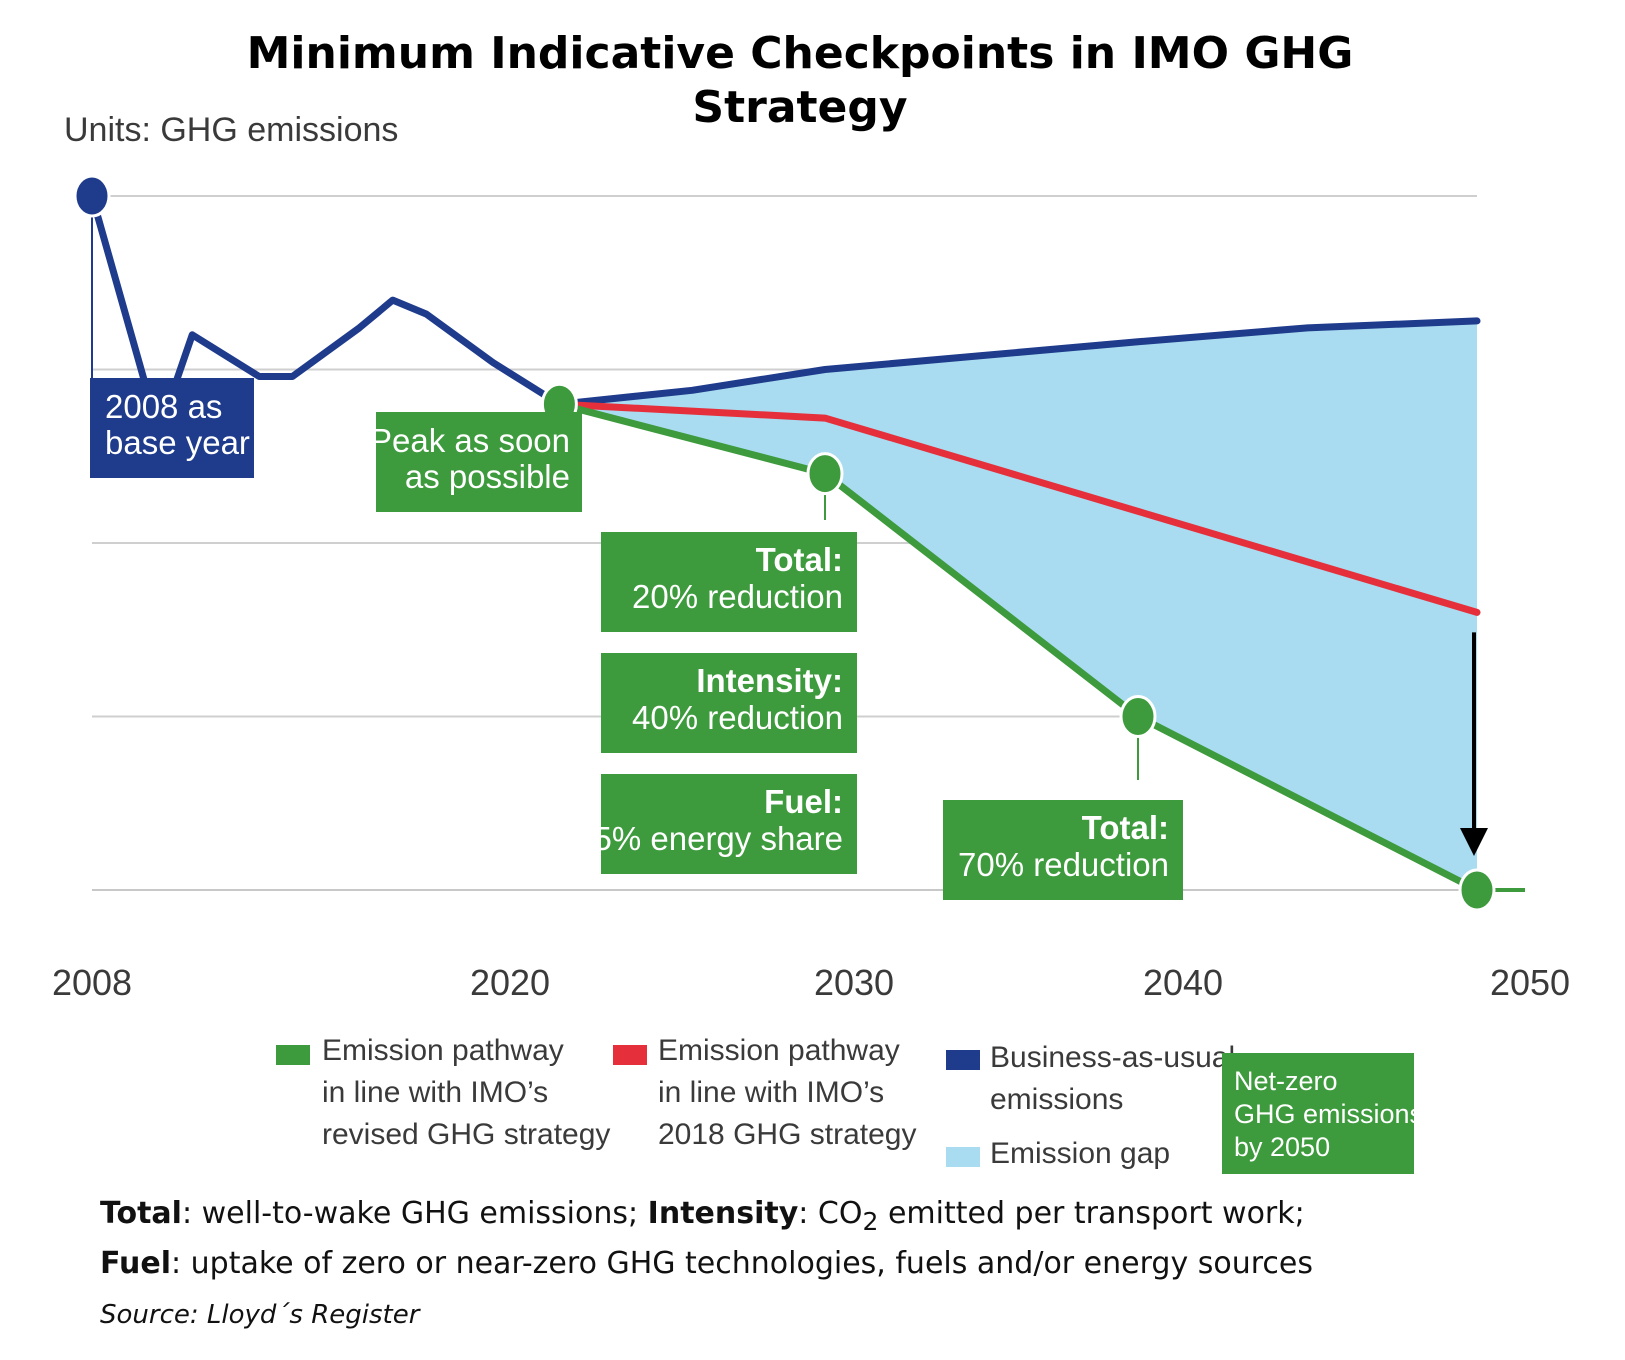 The image size is (1625, 1360). I want to click on gap-arrow-head, so click(1474, 842).